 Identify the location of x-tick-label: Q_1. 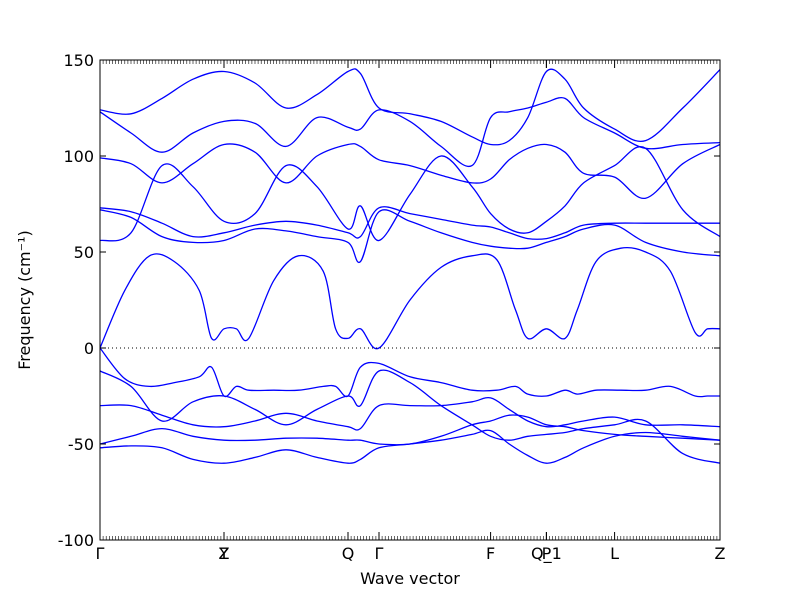
(546, 554).